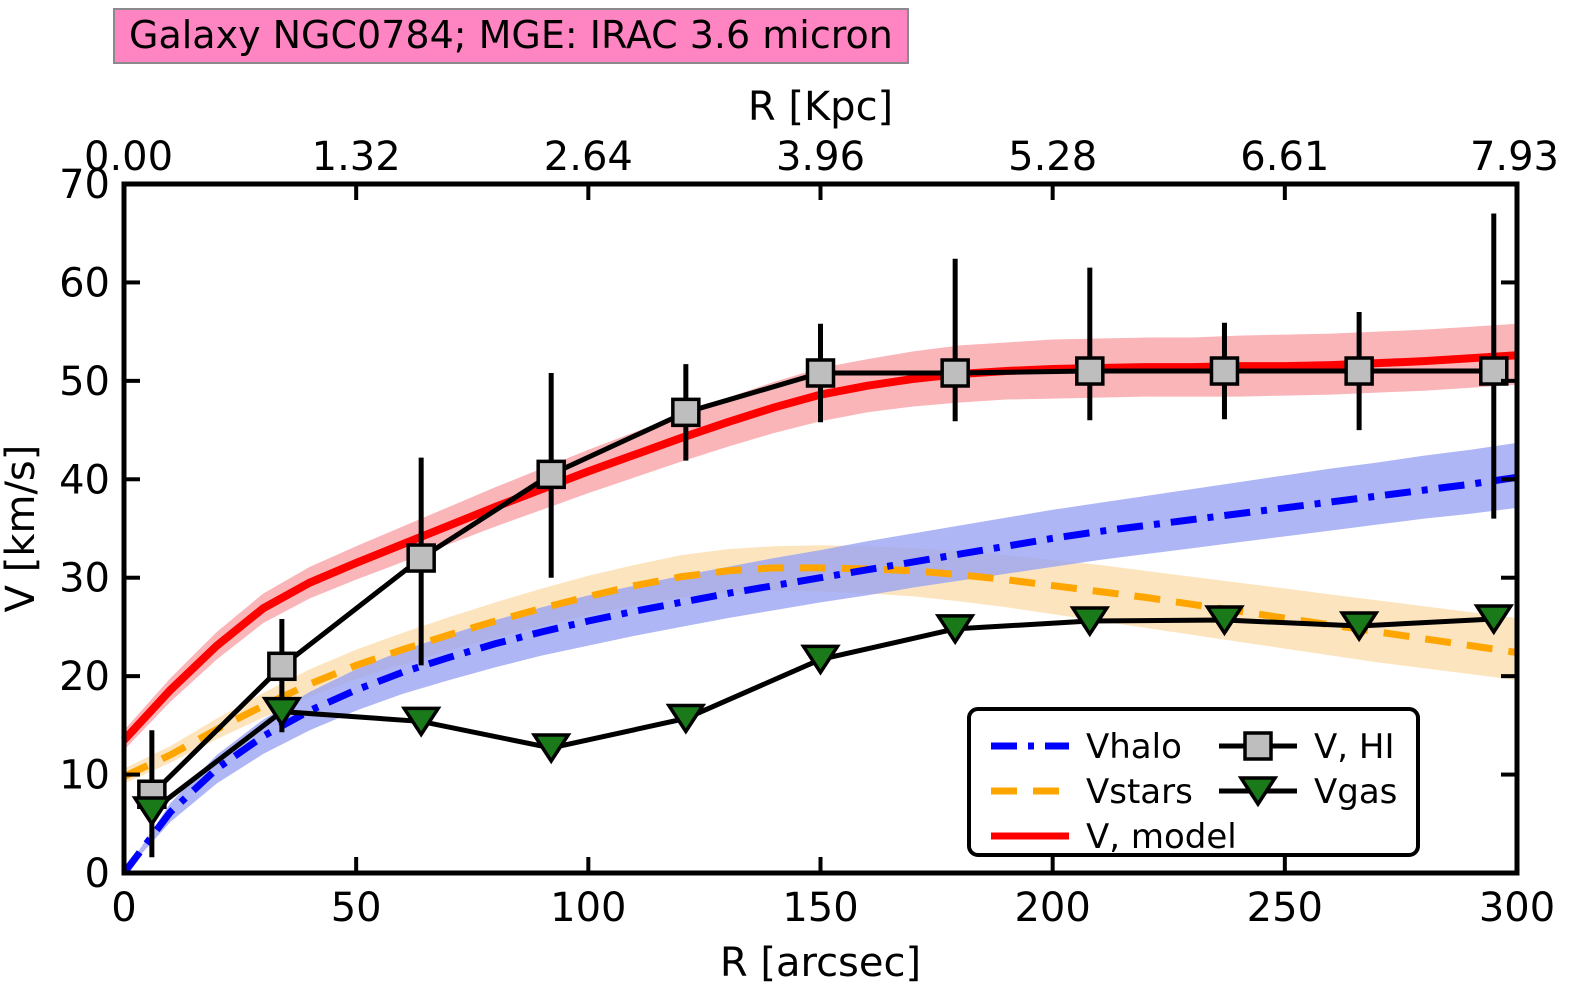 This screenshot has width=1581, height=988. Describe the element at coordinates (22, 529) in the screenshot. I see `y-axis-label: V [km/s]` at that location.